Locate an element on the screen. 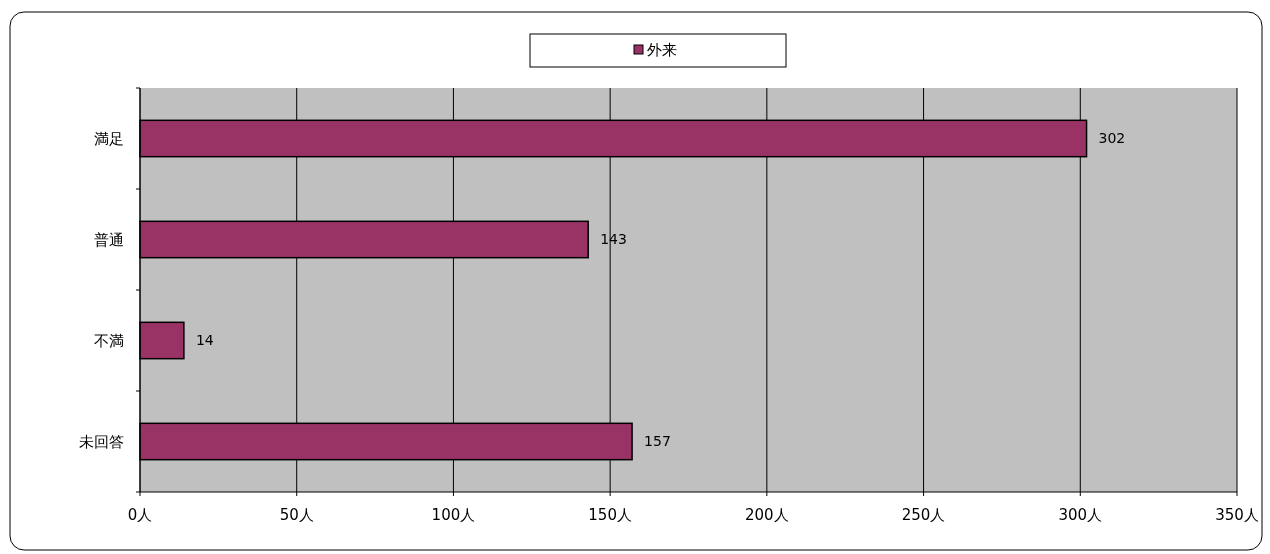  data-label: 302 is located at coordinates (1112, 138).